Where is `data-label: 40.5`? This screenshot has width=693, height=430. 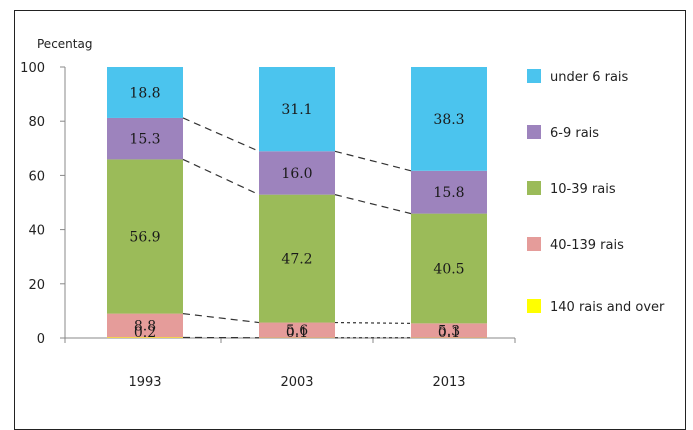
data-label: 40.5 is located at coordinates (448, 269).